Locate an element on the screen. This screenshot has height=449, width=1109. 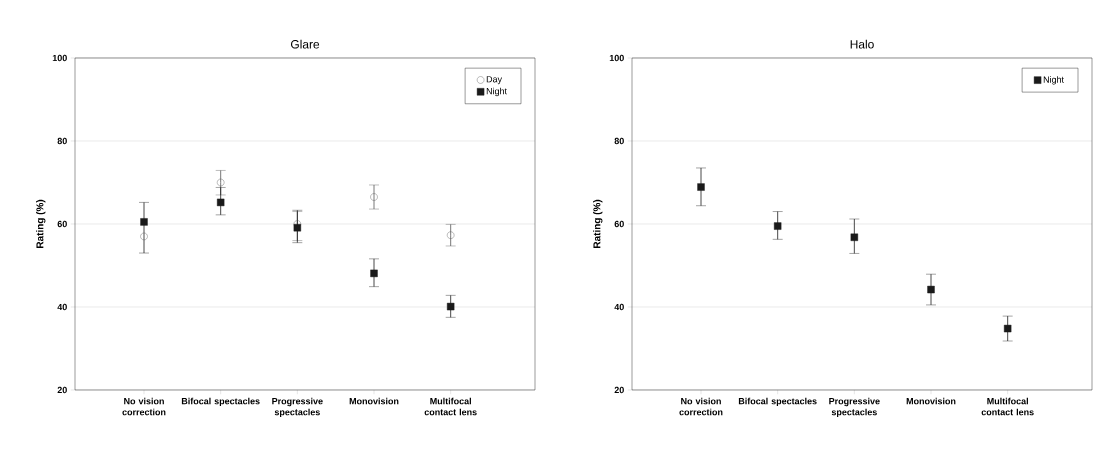
legend-label: Day is located at coordinates (494, 80).